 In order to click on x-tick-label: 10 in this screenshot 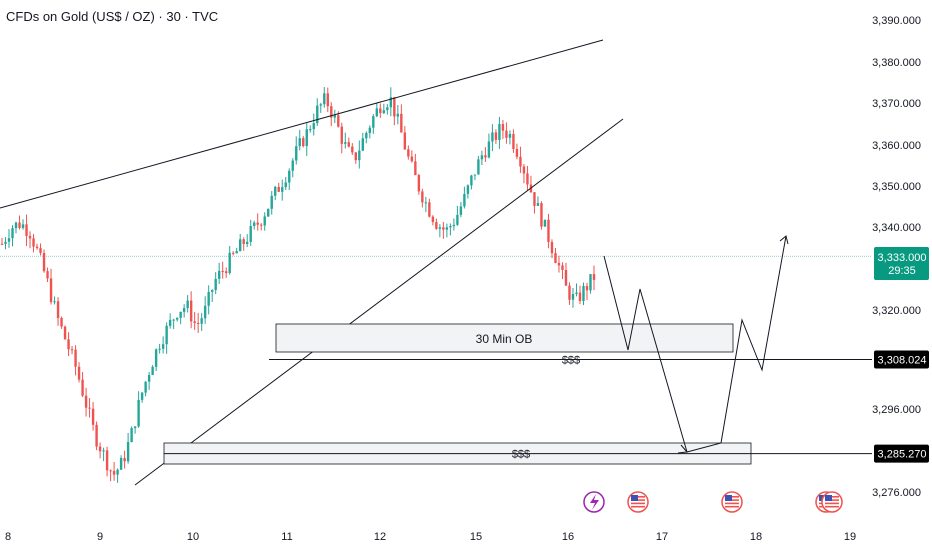, I will do `click(193, 537)`.